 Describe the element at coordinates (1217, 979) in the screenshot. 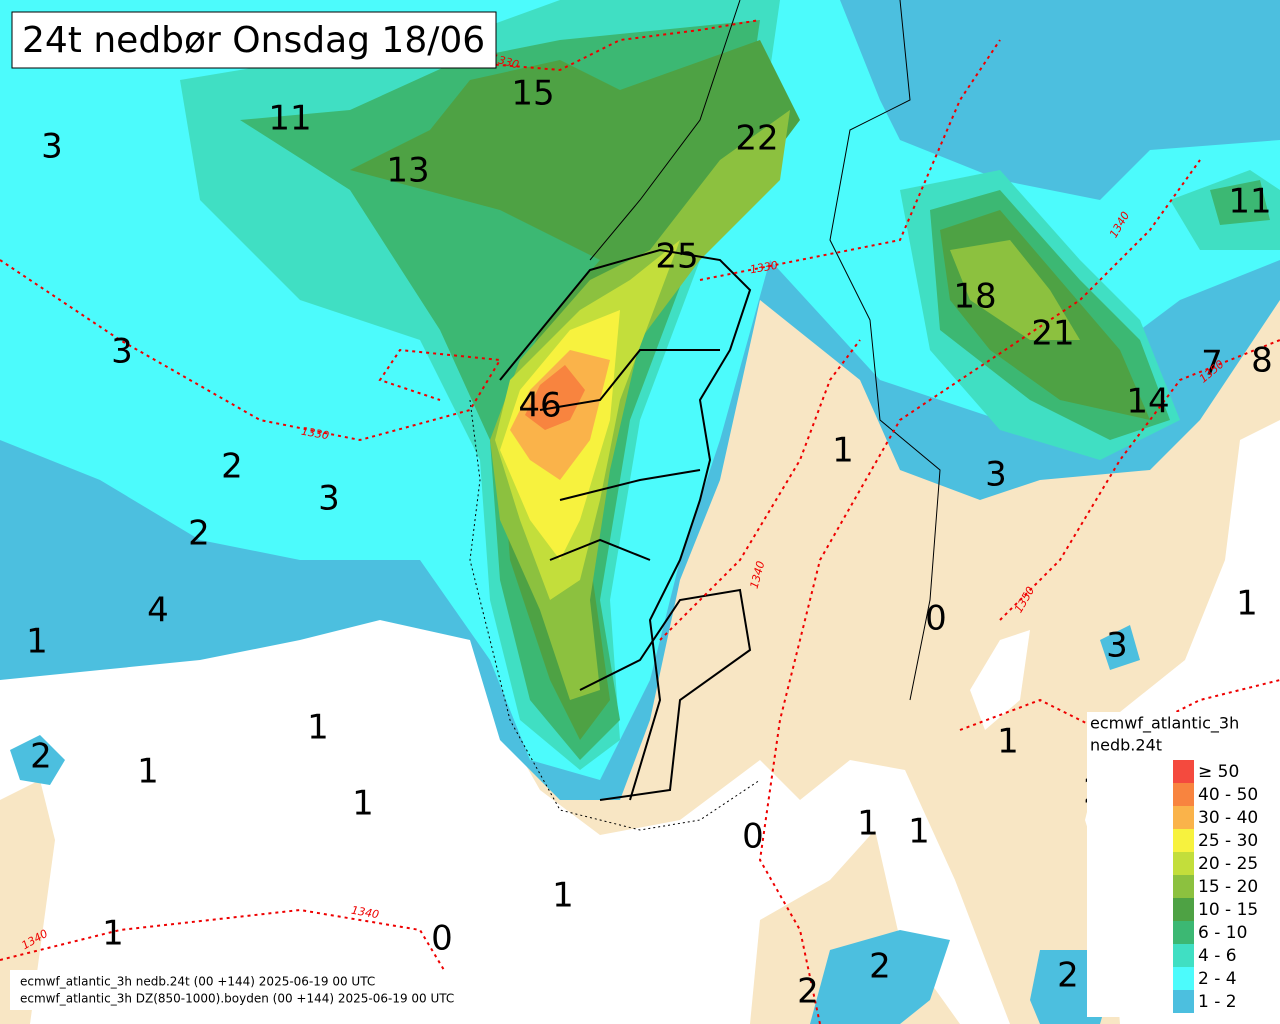

I see `legend-label: 2 - 4` at that location.